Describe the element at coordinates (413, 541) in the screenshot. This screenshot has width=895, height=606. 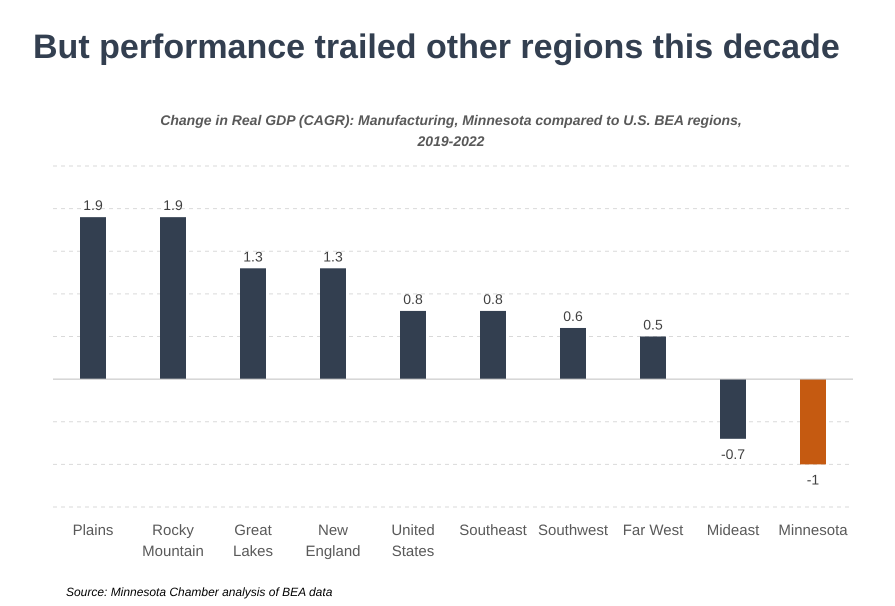
I see `x-tick-label: United States` at that location.